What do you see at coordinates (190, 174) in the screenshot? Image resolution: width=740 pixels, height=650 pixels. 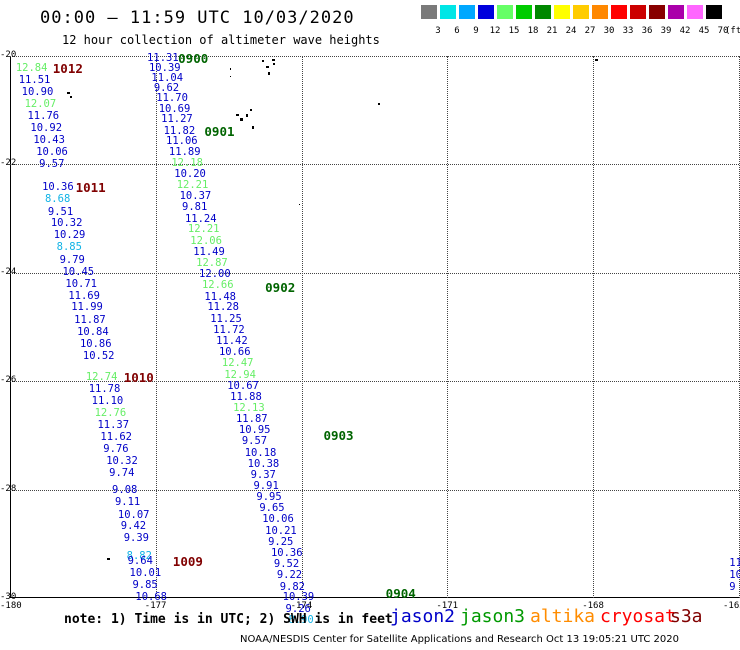 I see `wave-height-value: 10.20` at bounding box center [190, 174].